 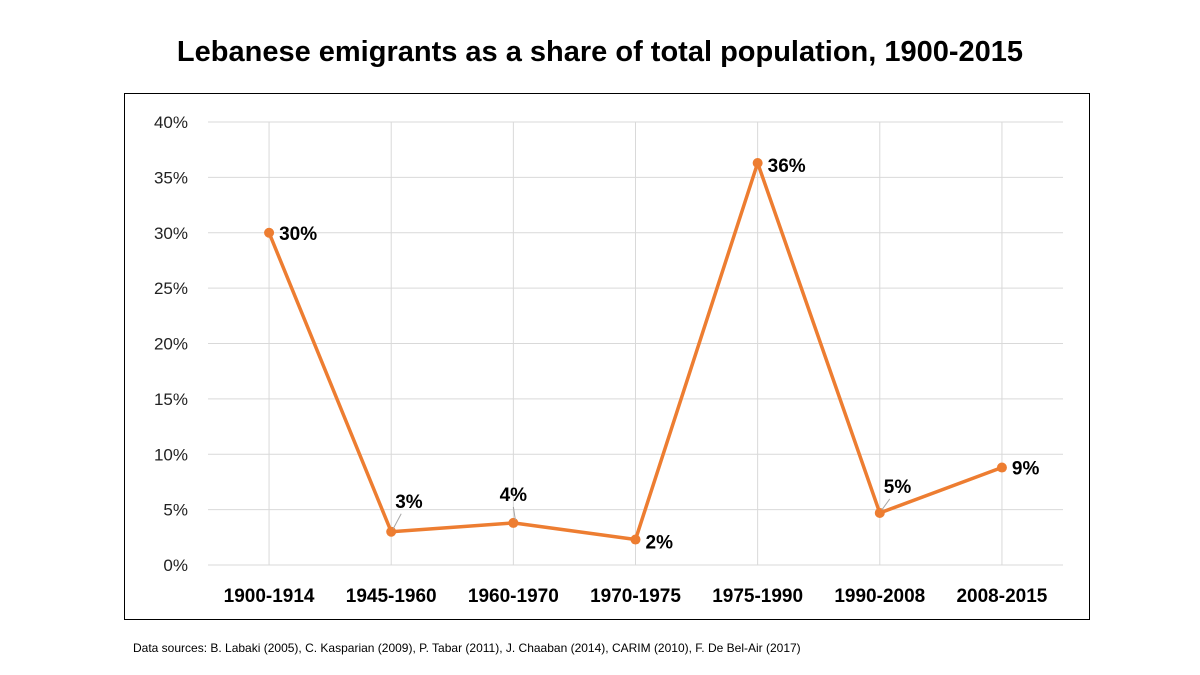 What do you see at coordinates (391, 596) in the screenshot?
I see `x-tick-label: 1945-1960` at bounding box center [391, 596].